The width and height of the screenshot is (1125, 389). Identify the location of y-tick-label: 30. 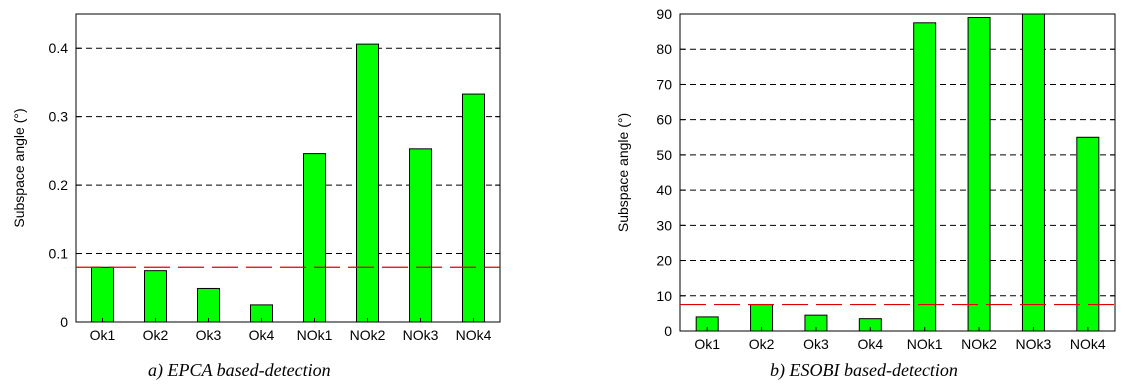
(664, 225).